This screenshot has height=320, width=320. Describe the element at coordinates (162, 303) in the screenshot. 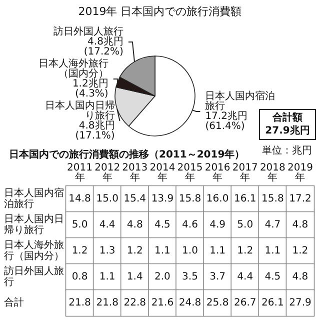

I see `data-label: 21.6` at that location.